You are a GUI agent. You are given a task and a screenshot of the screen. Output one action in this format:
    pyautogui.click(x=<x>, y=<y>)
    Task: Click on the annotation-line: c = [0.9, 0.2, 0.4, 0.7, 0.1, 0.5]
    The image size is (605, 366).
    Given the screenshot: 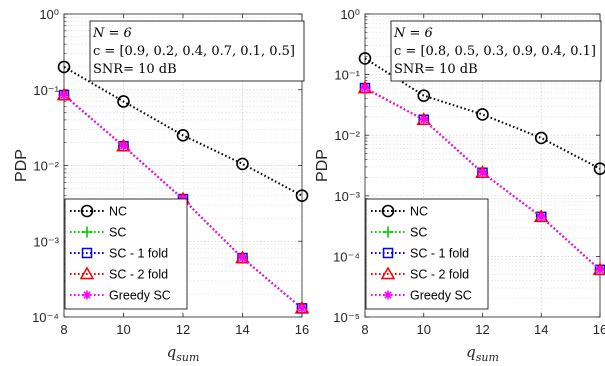 What is the action you would take?
    pyautogui.click(x=194, y=51)
    